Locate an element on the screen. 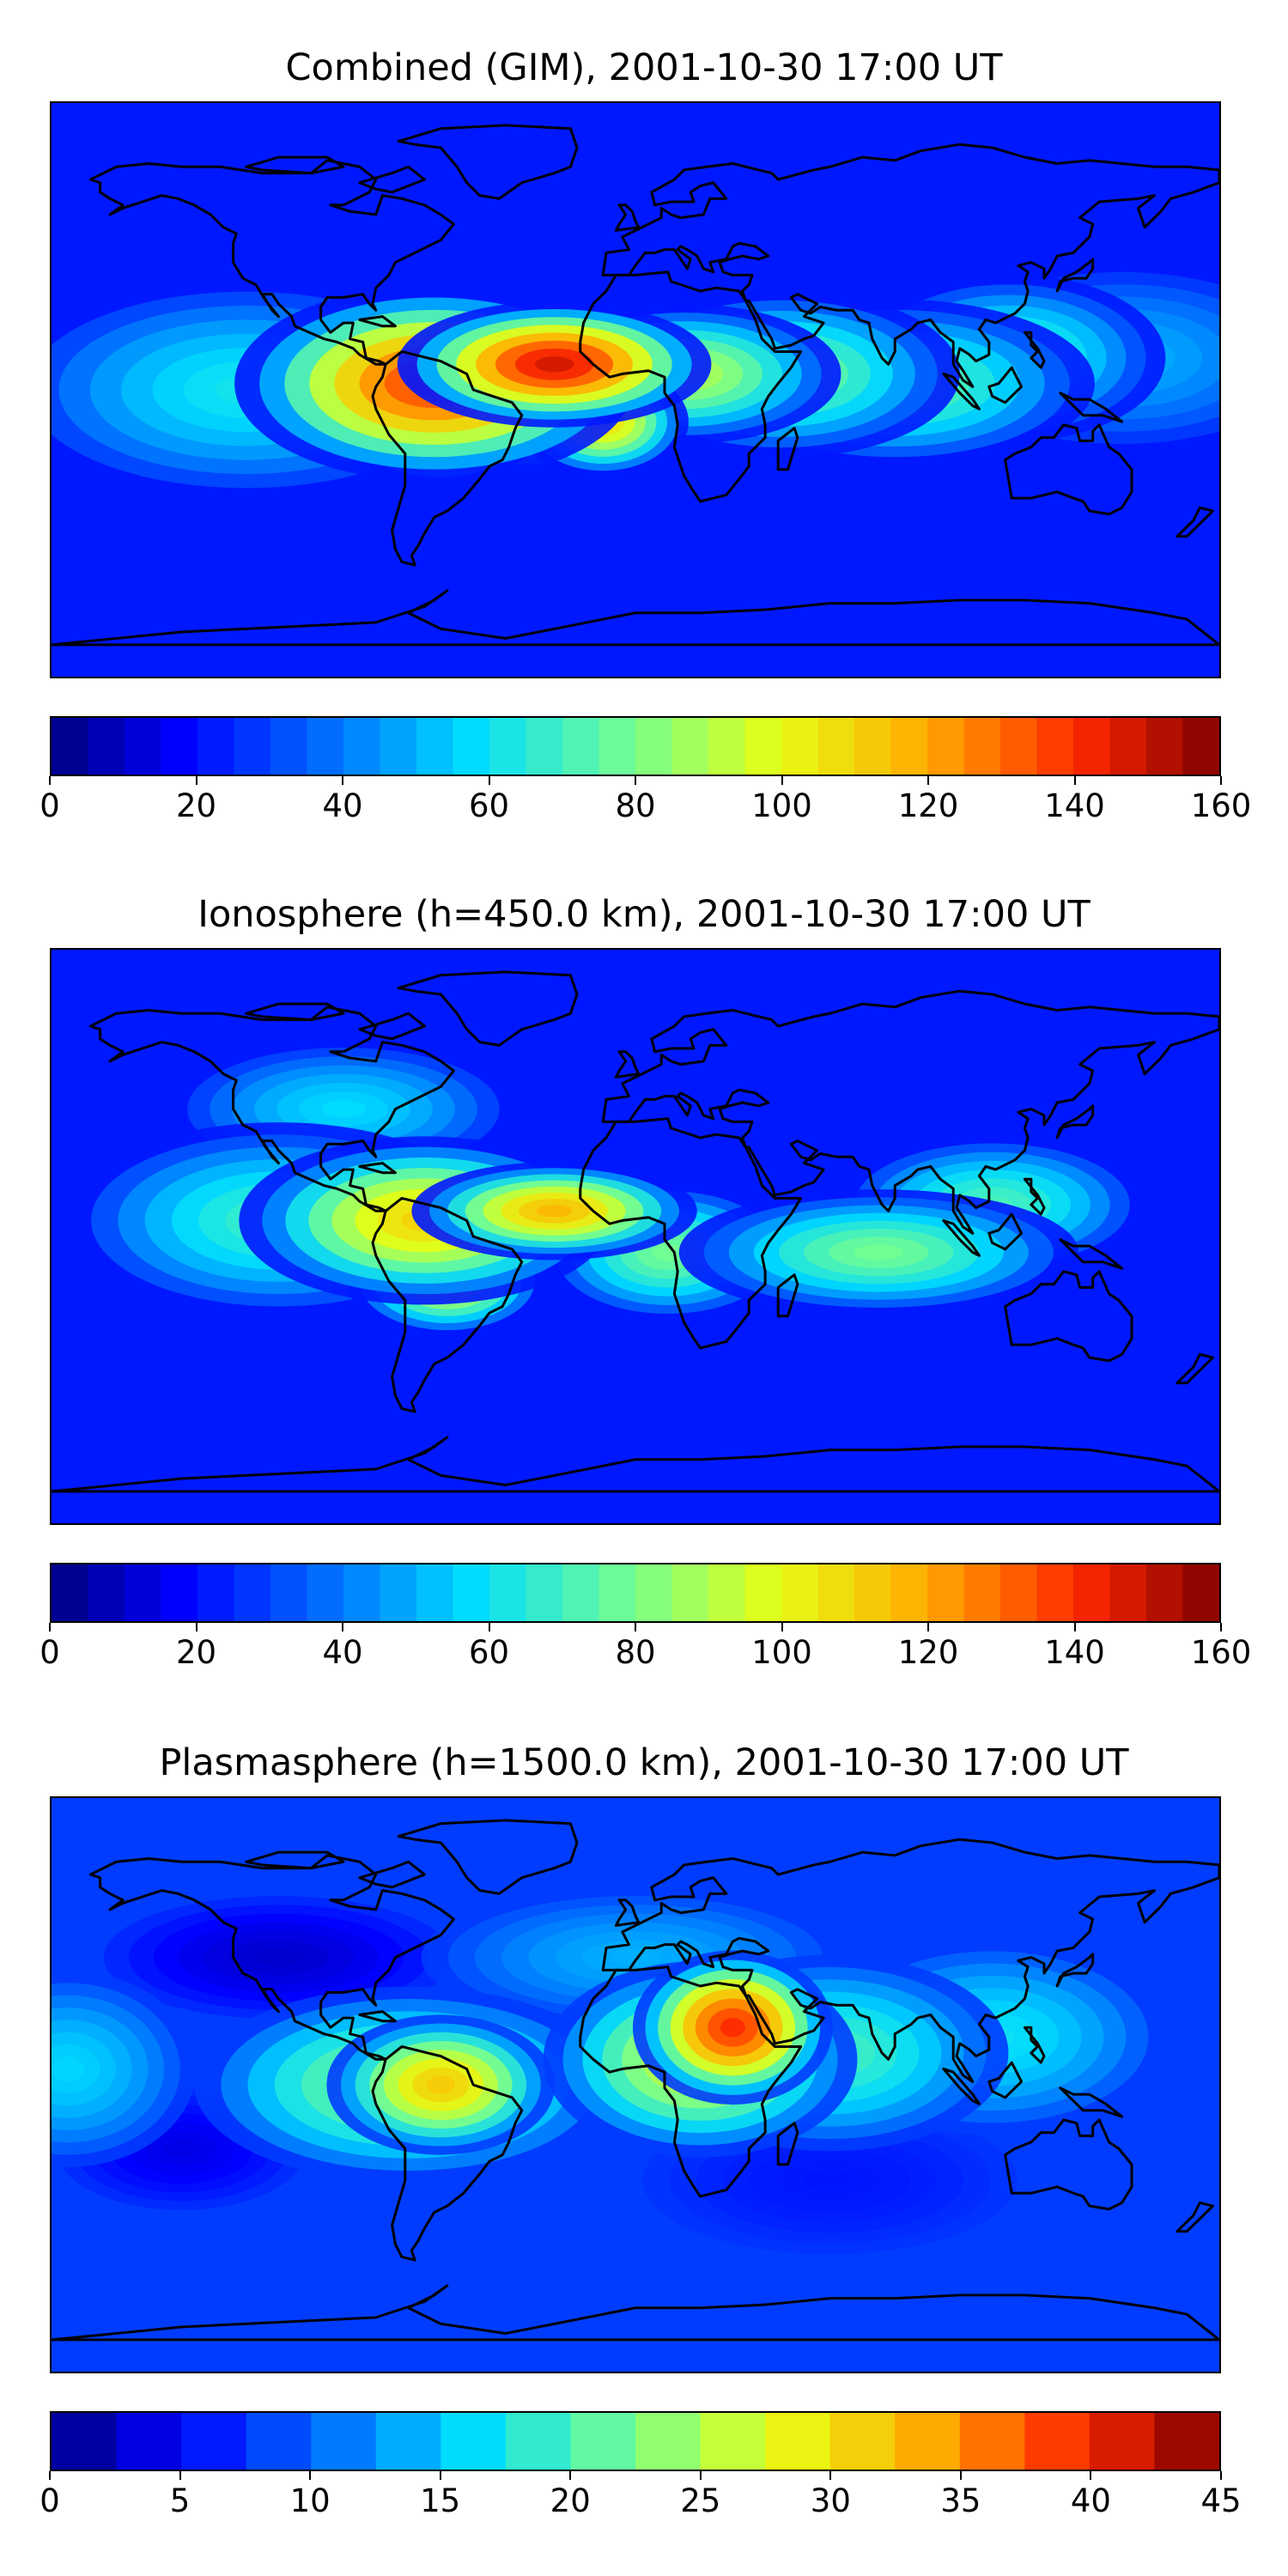 This screenshot has width=1288, height=2576. panel-2-colorbar-ticks: 0 20 40 60 80 100 120 140 160 is located at coordinates (645, 1649).